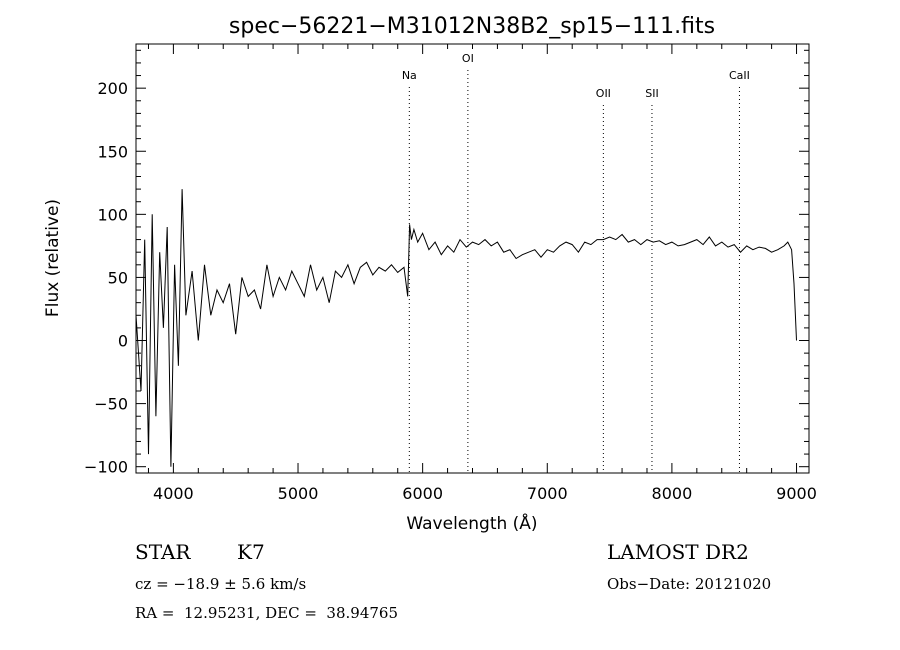  Describe the element at coordinates (672, 493) in the screenshot. I see `x-tick-label: 8000` at that location.